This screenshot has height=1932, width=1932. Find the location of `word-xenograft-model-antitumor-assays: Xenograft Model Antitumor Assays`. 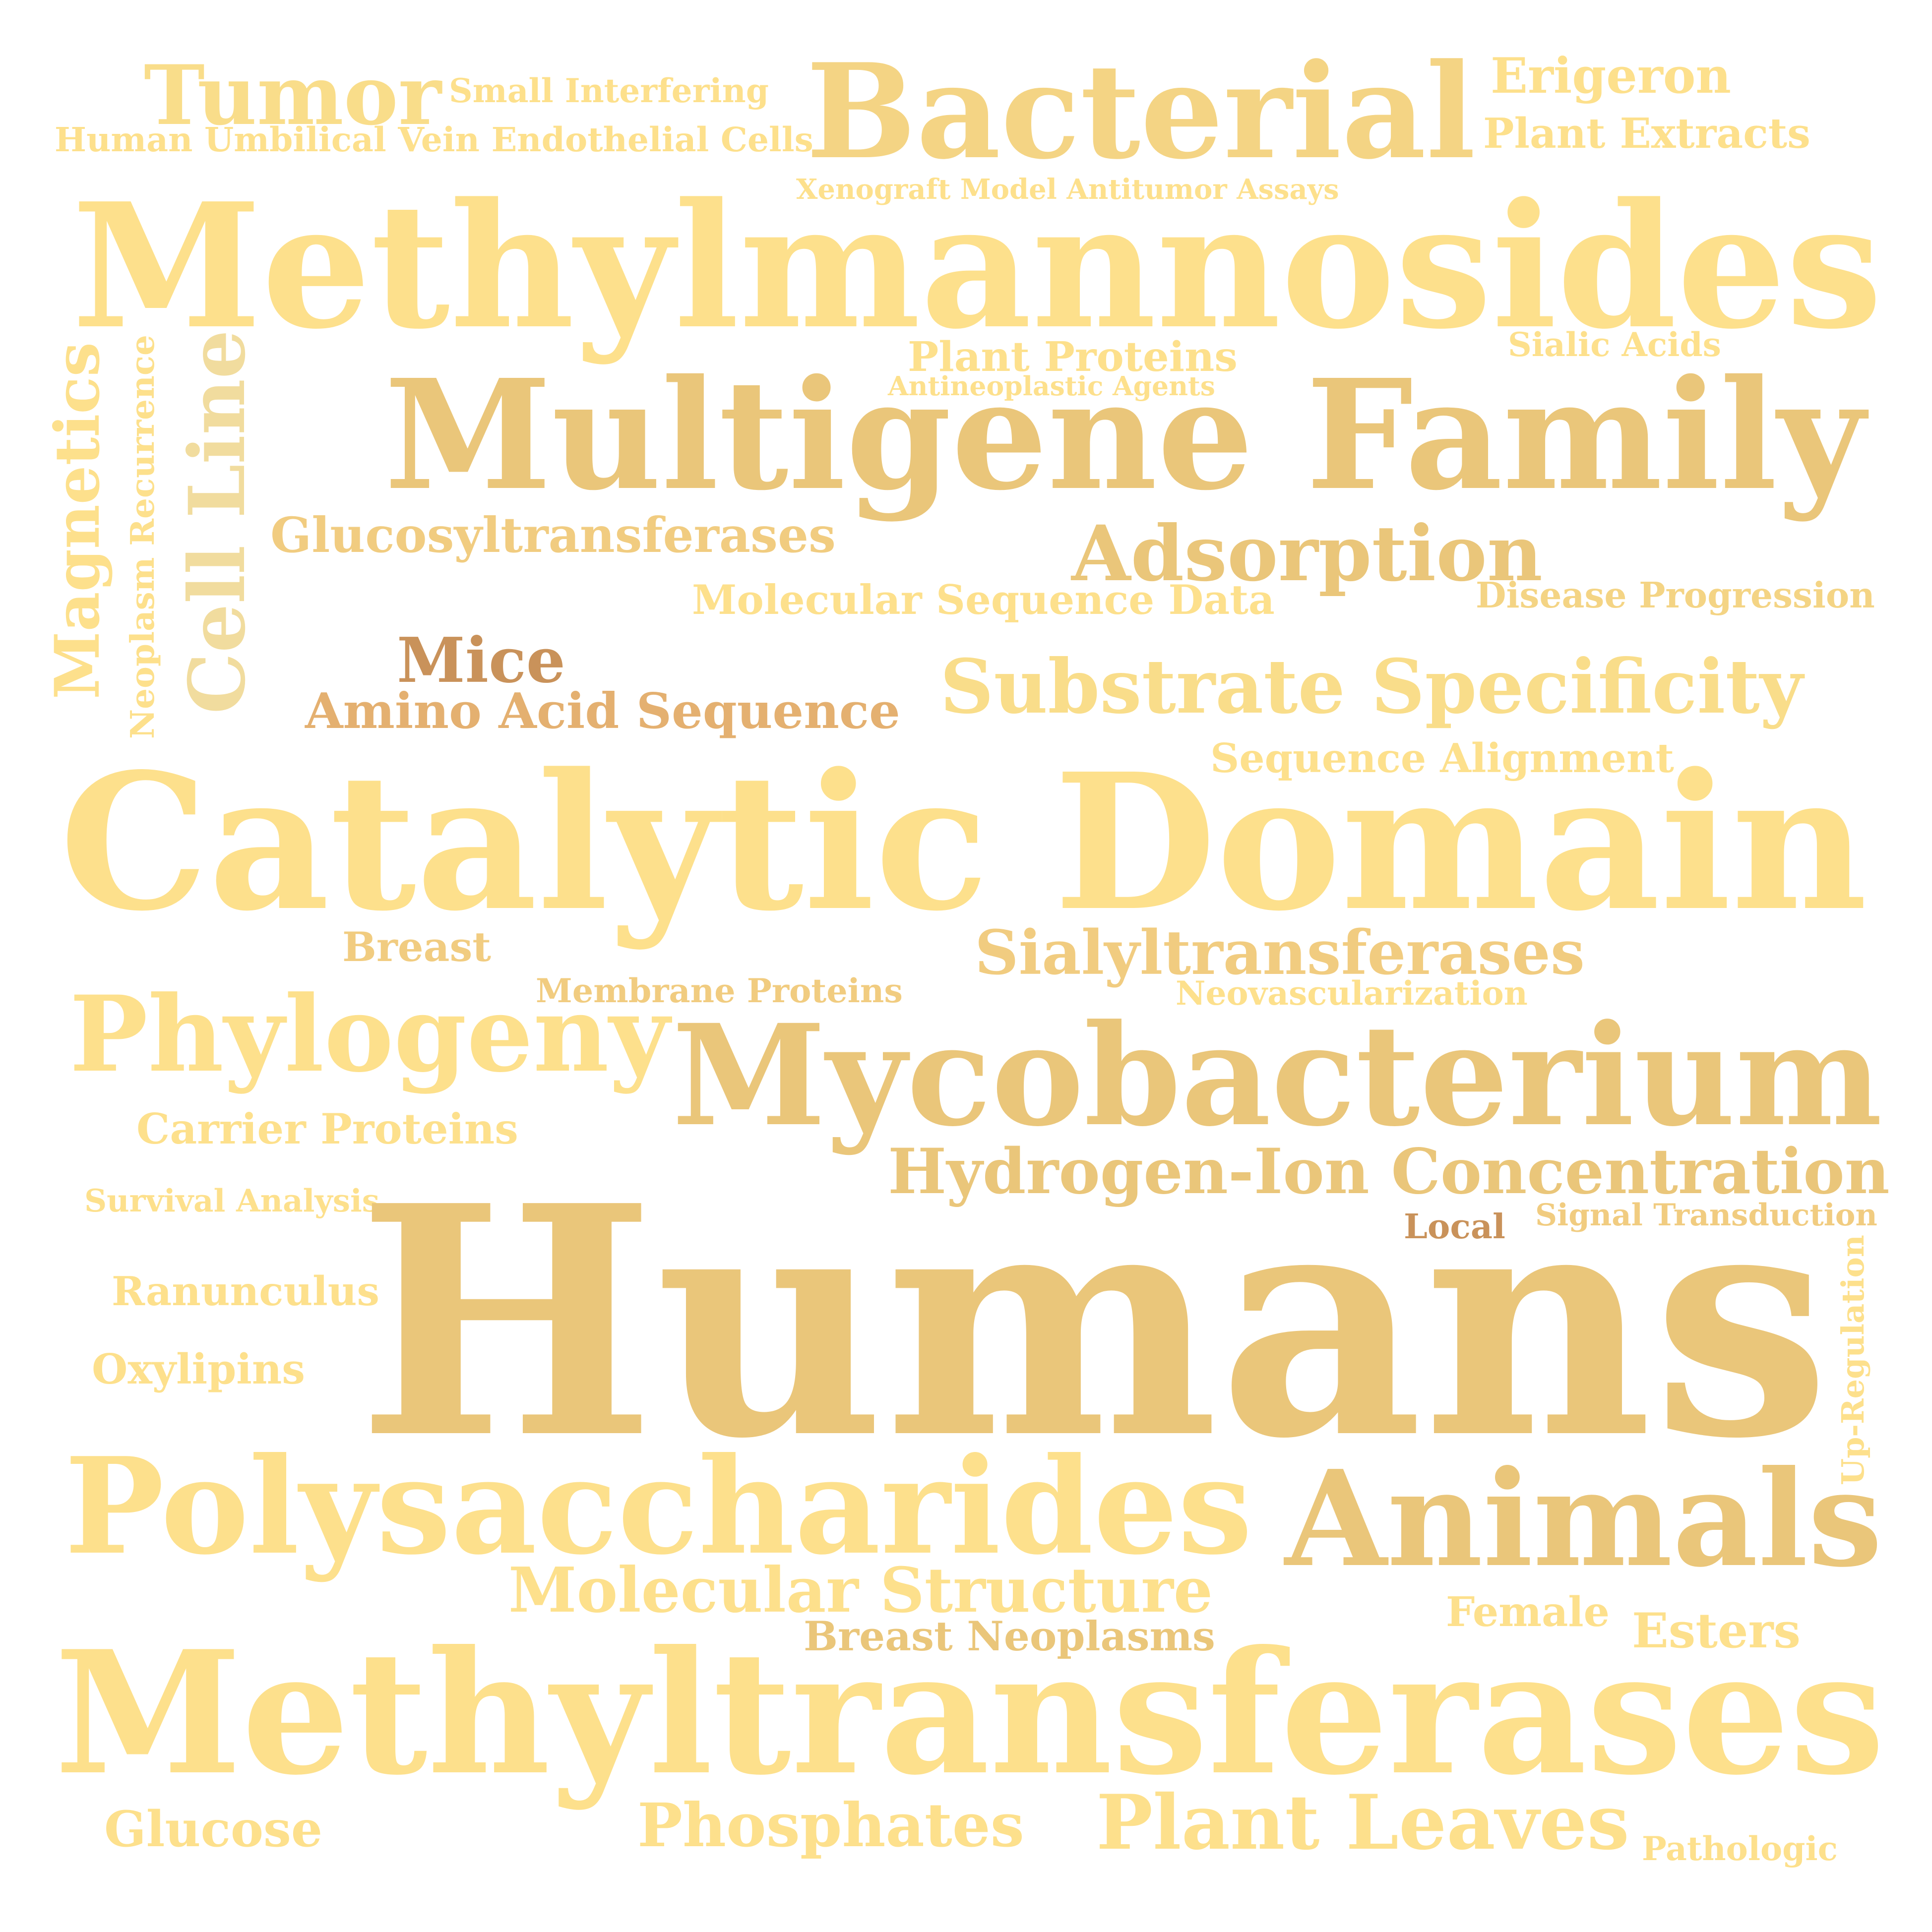

word-xenograft-model-antitumor-assays: Xenograft Model Antitumor Assays is located at coordinates (1067, 190).